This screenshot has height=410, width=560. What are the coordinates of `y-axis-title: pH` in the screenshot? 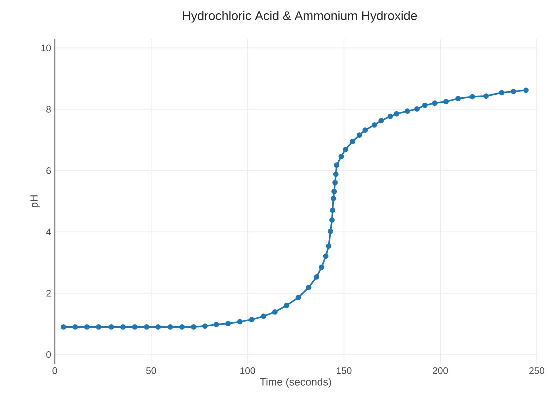 It's located at (35, 202).